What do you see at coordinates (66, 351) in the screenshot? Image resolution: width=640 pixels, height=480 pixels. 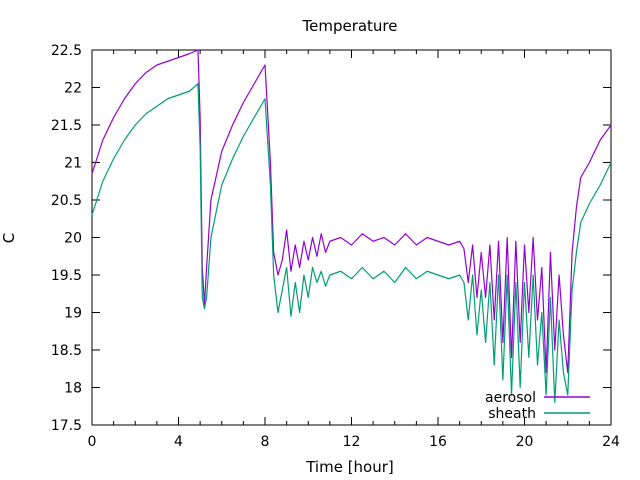 I see `y-tick-label: 18.5` at bounding box center [66, 351].